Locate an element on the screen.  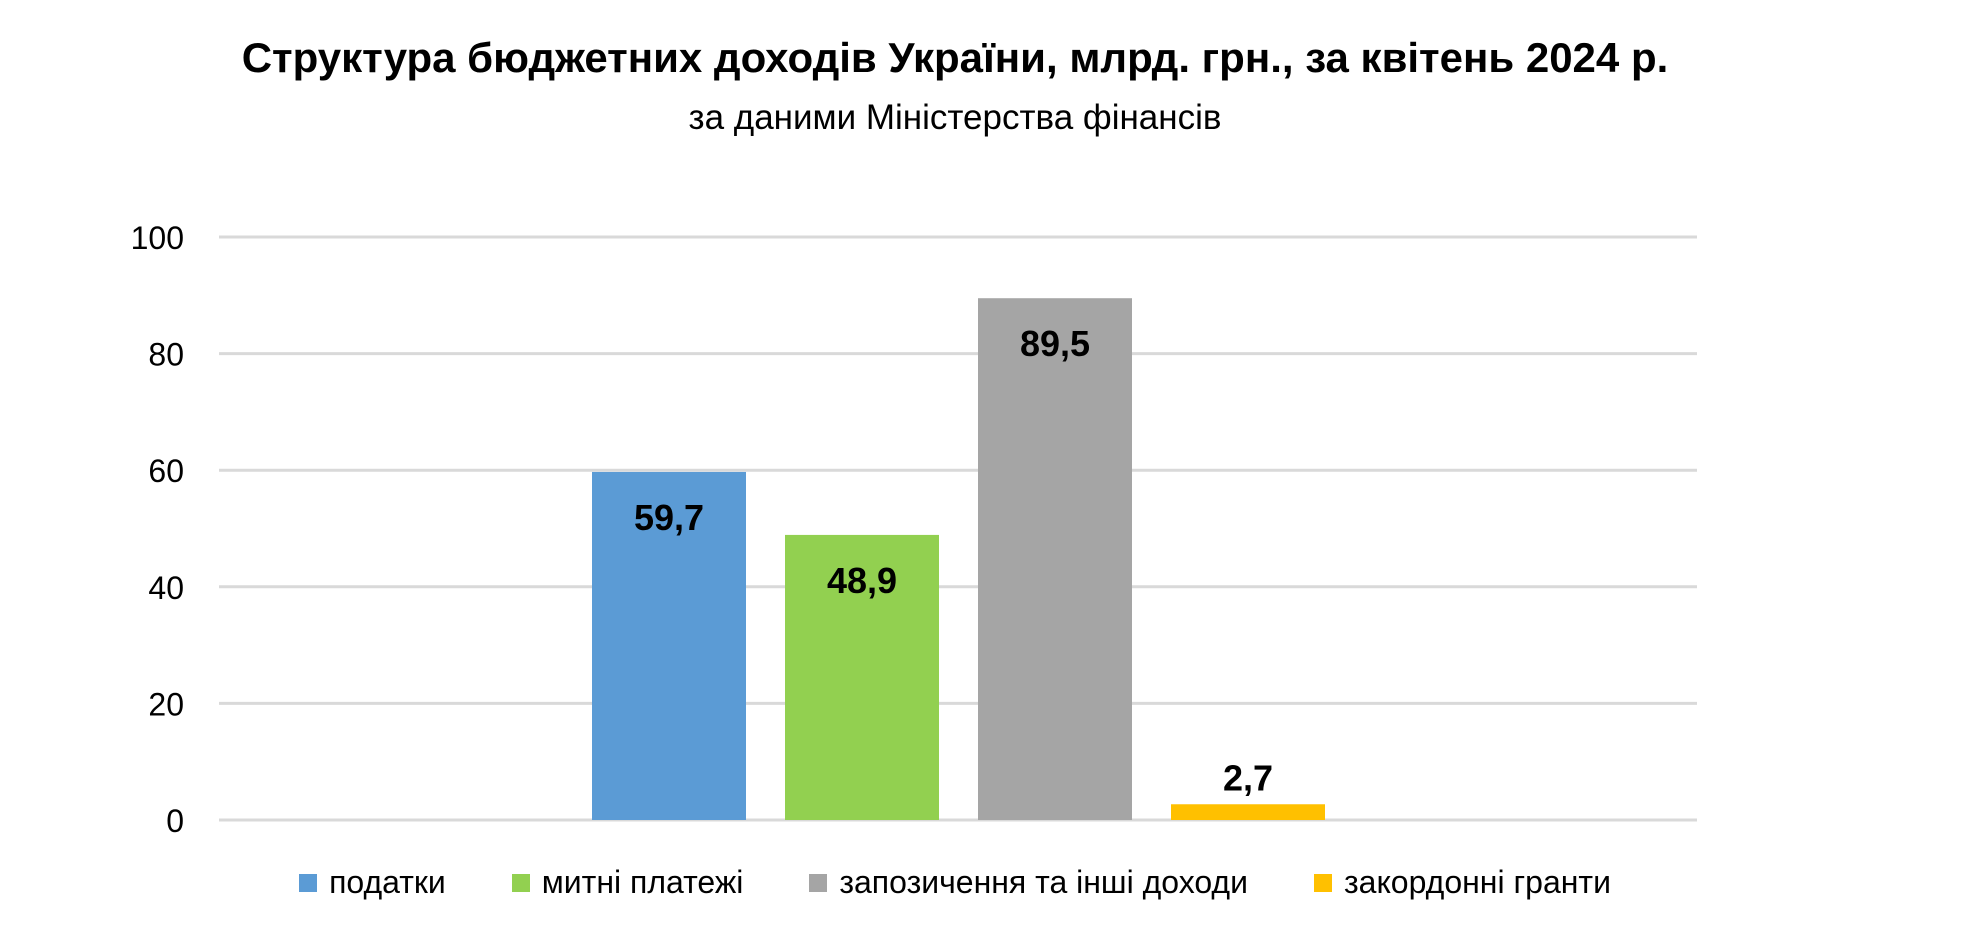
legend-item: митні платежі is located at coordinates (627, 882).